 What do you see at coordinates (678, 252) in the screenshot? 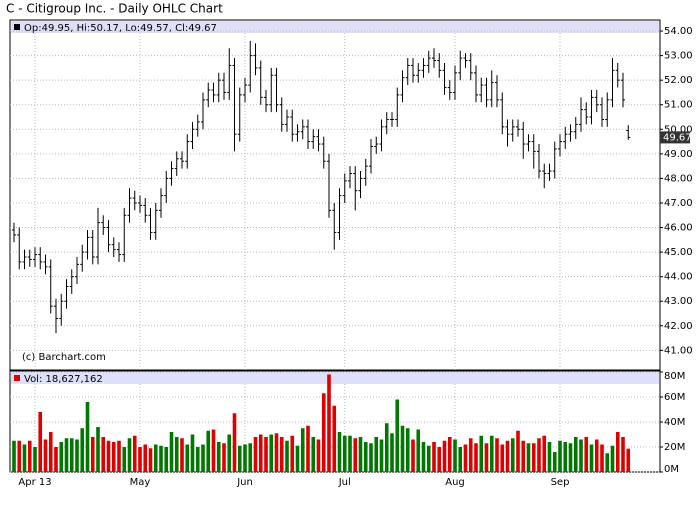
I see `y-tick-label: 45.00` at bounding box center [678, 252].